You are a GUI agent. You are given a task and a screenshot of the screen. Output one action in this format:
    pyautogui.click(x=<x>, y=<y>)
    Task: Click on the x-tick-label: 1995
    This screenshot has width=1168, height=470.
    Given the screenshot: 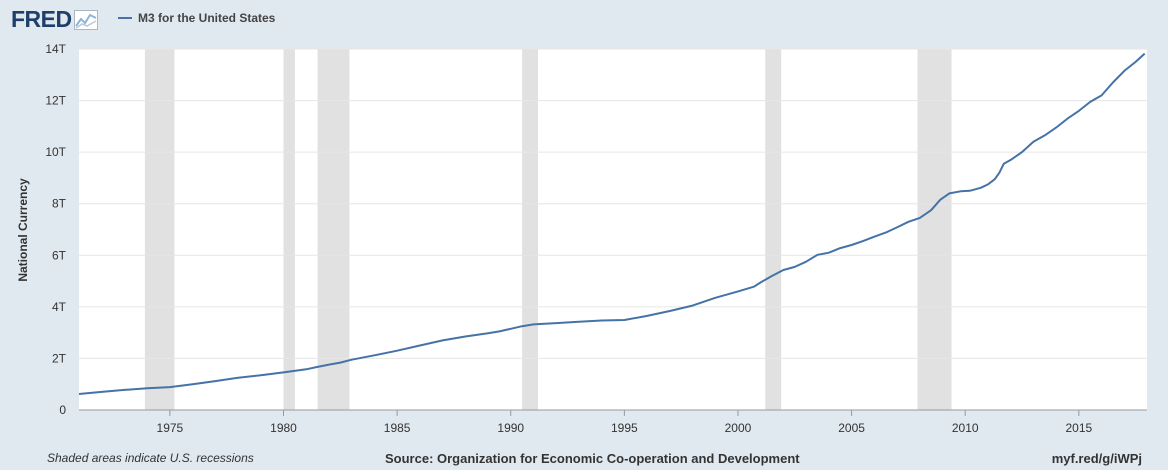 What is the action you would take?
    pyautogui.click(x=624, y=428)
    